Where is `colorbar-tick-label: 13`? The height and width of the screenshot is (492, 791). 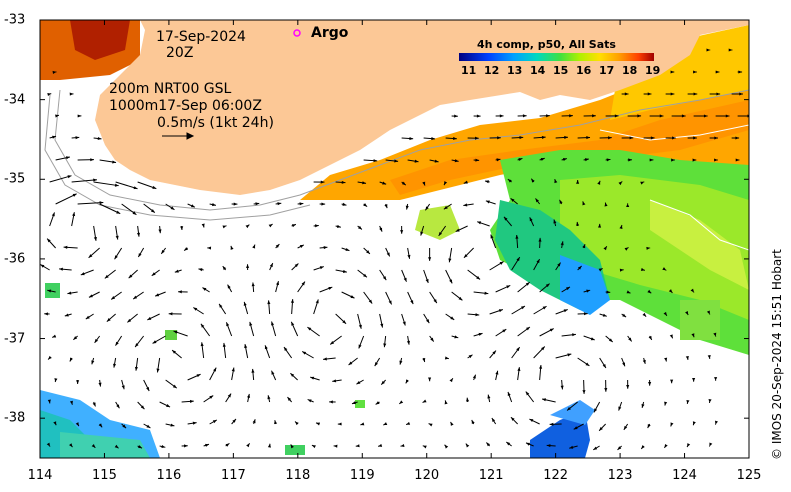
colorbar-tick-label: 13 is located at coordinates (515, 70).